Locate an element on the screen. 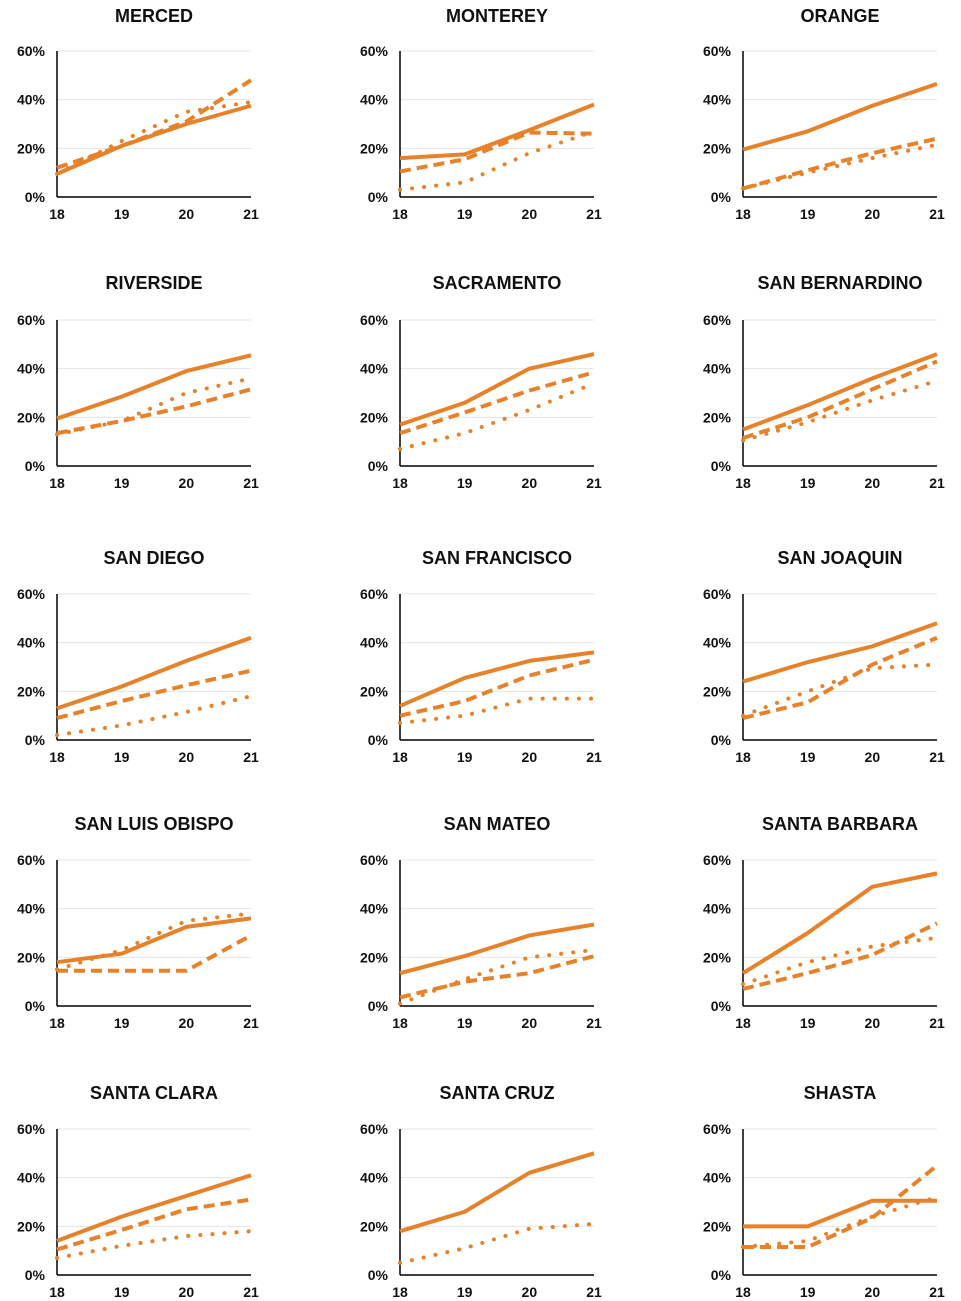 This screenshot has height=1301, width=961. chart-title: RIVERSIDE is located at coordinates (154, 283).